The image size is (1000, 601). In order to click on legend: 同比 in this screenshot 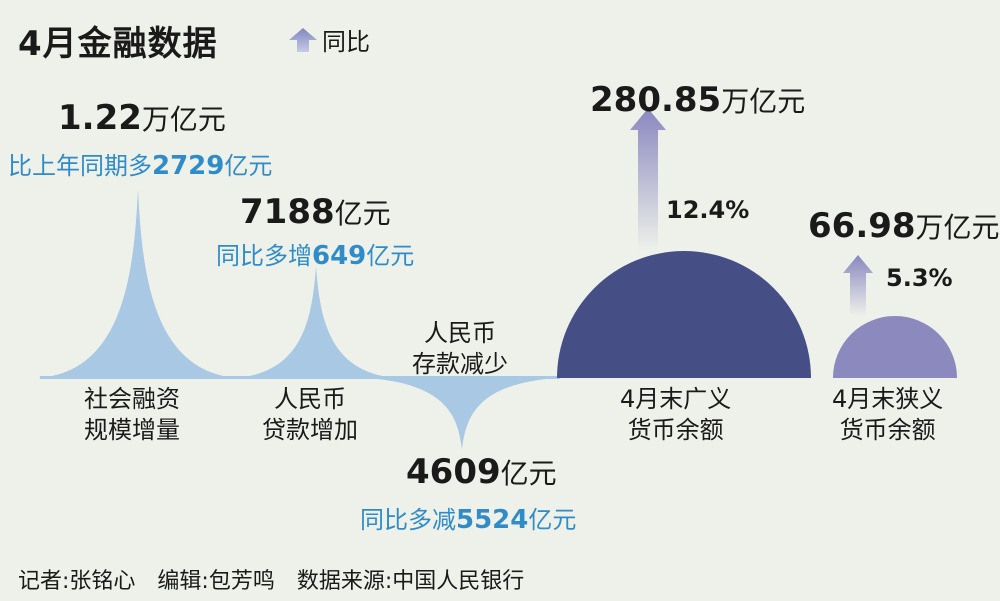, I will do `click(329, 39)`.